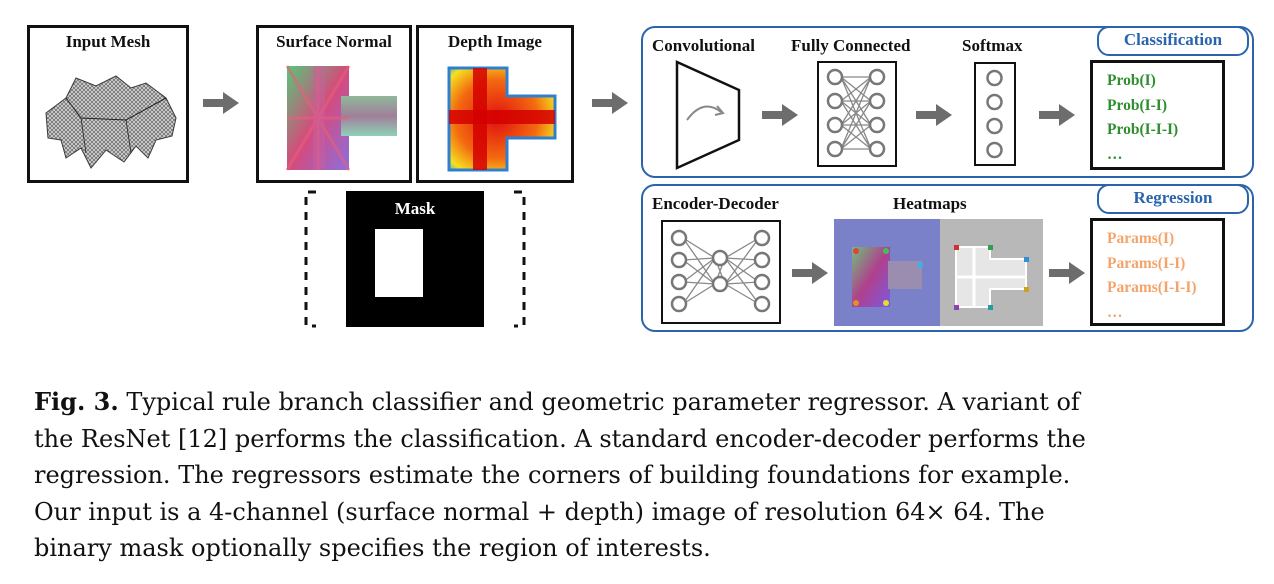 This screenshot has width=1274, height=584. I want to click on softmax-box, so click(995, 114).